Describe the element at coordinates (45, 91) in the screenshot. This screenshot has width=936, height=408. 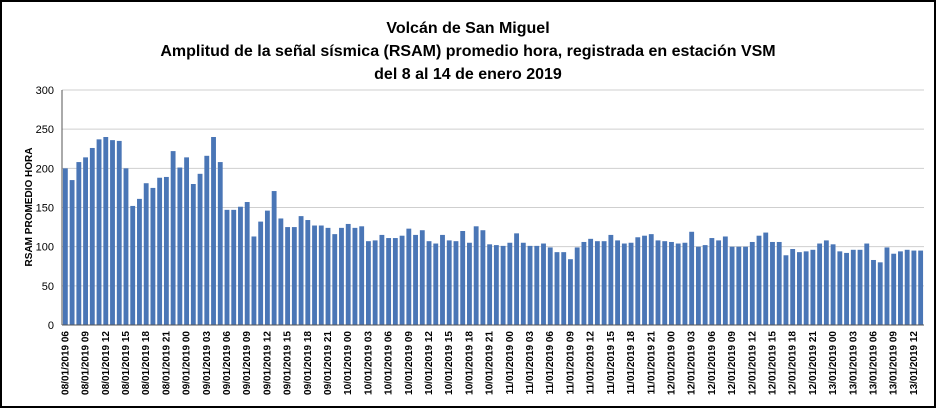
I see `y-tick-label: 300` at that location.